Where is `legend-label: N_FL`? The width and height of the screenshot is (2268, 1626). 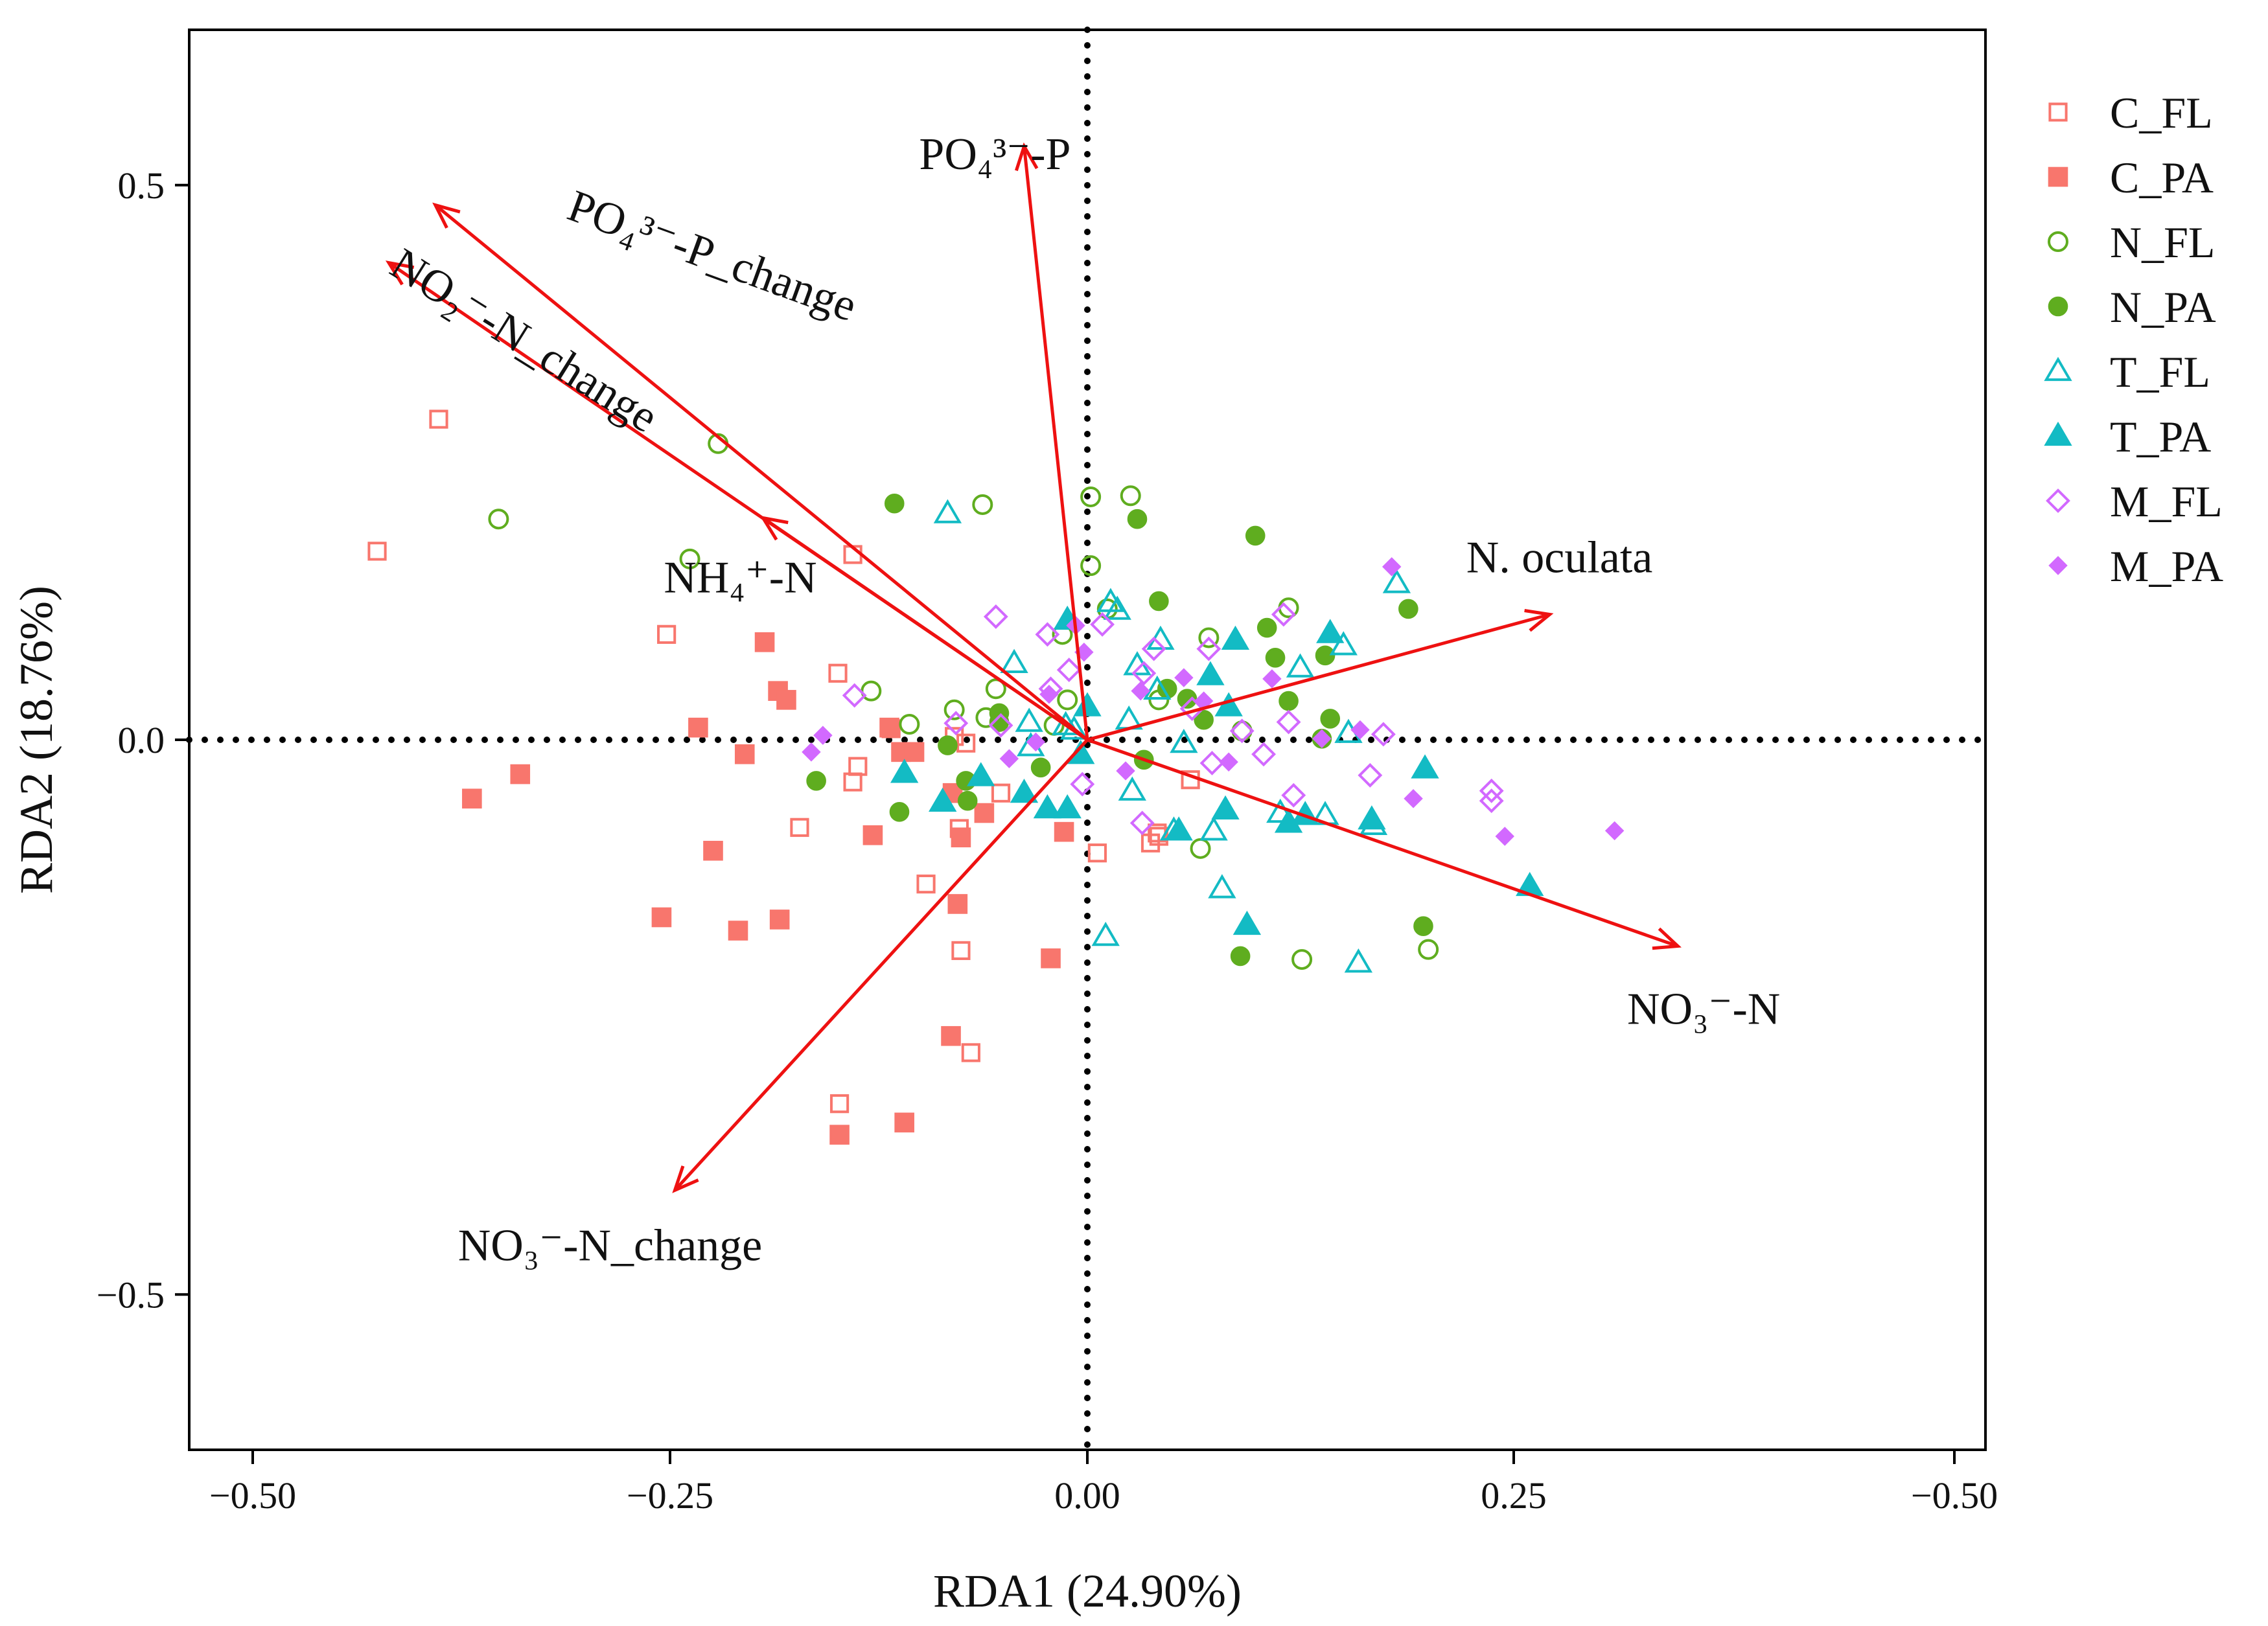 legend-label: N_FL is located at coordinates (2162, 242).